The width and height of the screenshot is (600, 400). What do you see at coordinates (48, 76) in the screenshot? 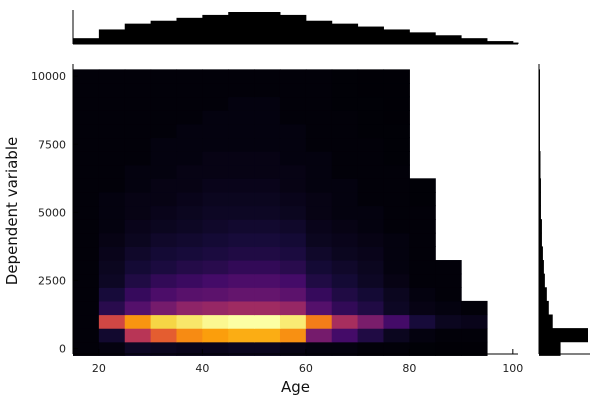
I see `y-tick-label: 10000` at bounding box center [48, 76].